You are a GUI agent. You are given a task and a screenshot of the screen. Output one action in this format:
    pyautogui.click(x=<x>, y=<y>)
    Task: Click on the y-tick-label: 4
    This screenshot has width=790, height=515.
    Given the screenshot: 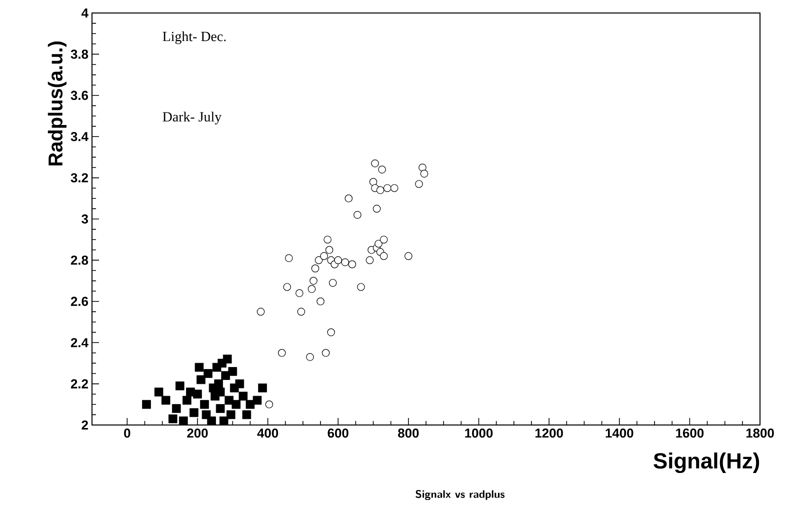 What is the action you would take?
    pyautogui.click(x=84, y=13)
    